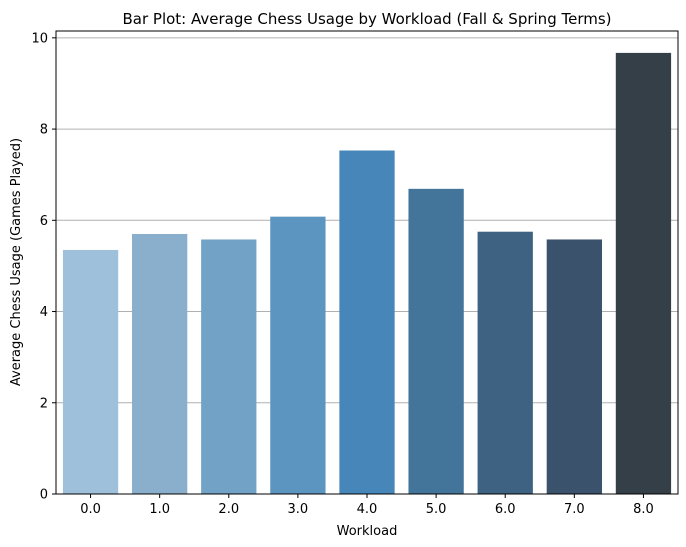 Image resolution: width=686 pixels, height=547 pixels. What do you see at coordinates (574, 366) in the screenshot?
I see `bar-7.0` at bounding box center [574, 366].